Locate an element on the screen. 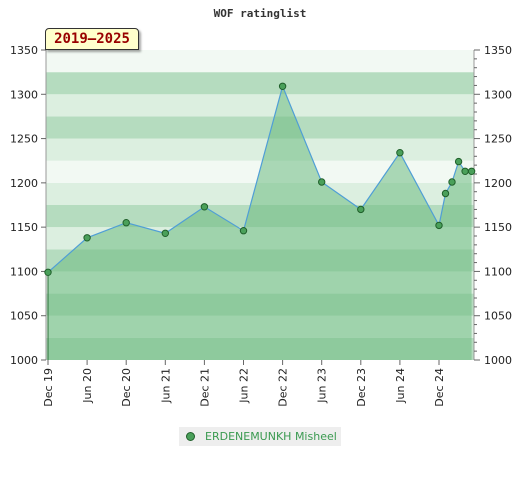 This screenshot has width=520, height=480. y-tick-label-right: 1100 is located at coordinates (498, 271).